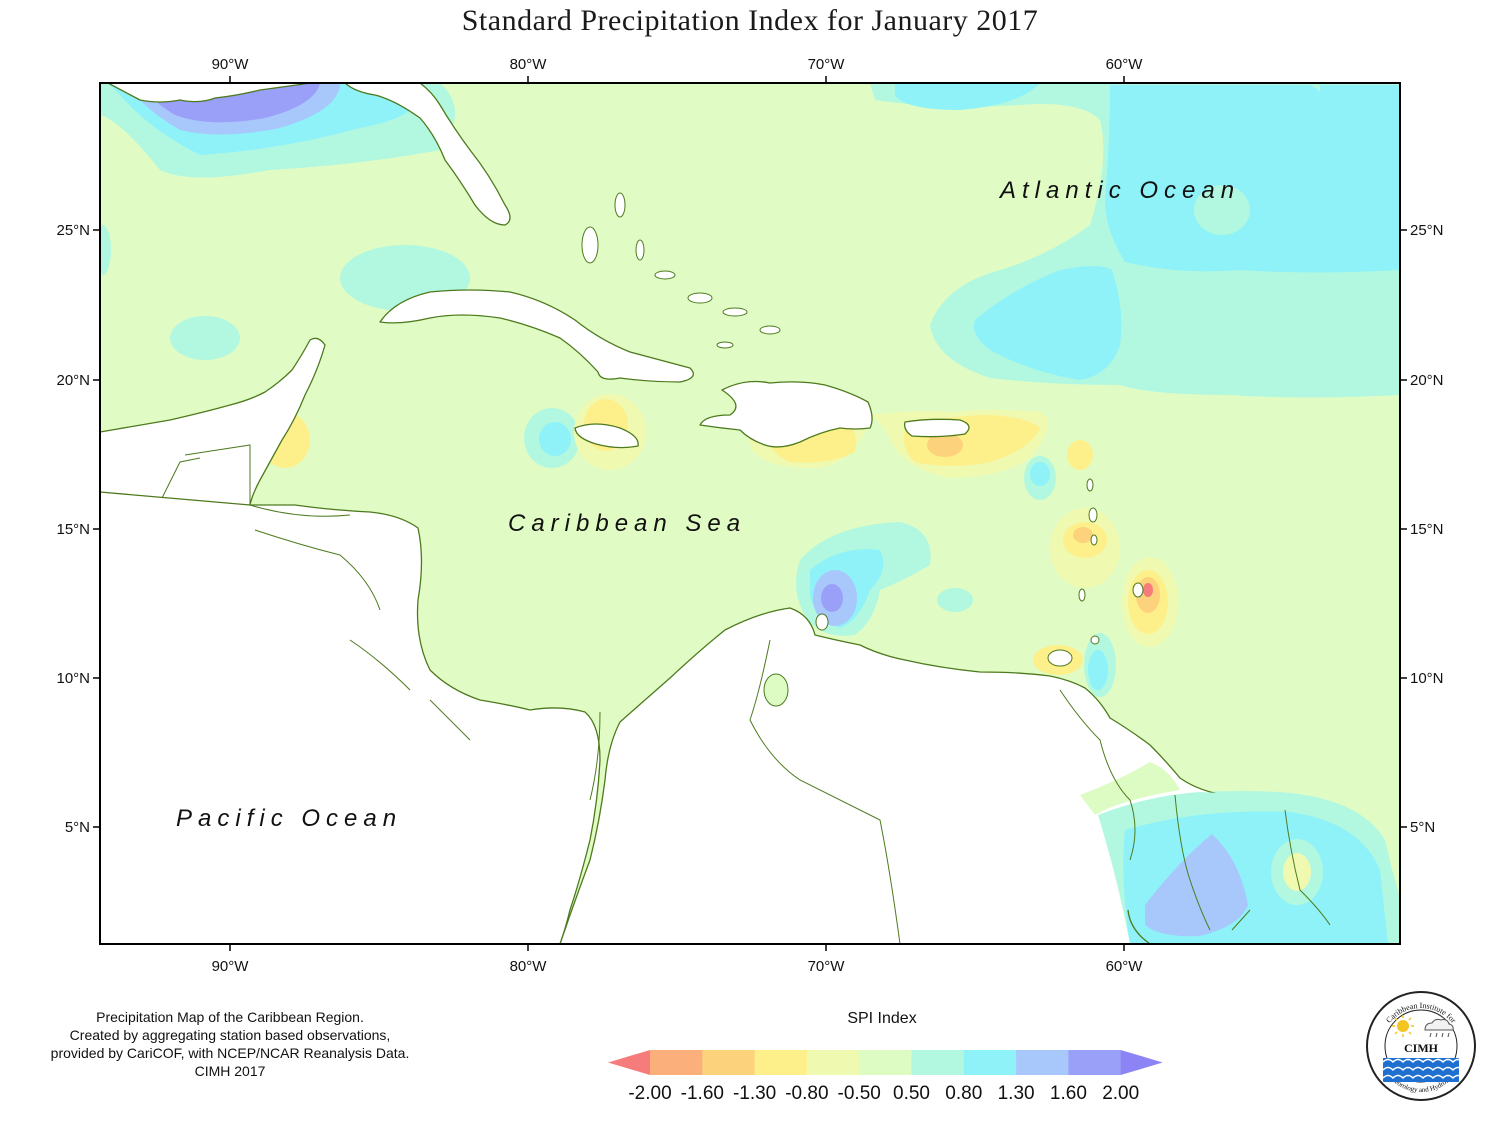 This screenshot has height=1125, width=1500. What do you see at coordinates (73, 678) in the screenshot?
I see `lat-tick-left-10: 10°N` at bounding box center [73, 678].